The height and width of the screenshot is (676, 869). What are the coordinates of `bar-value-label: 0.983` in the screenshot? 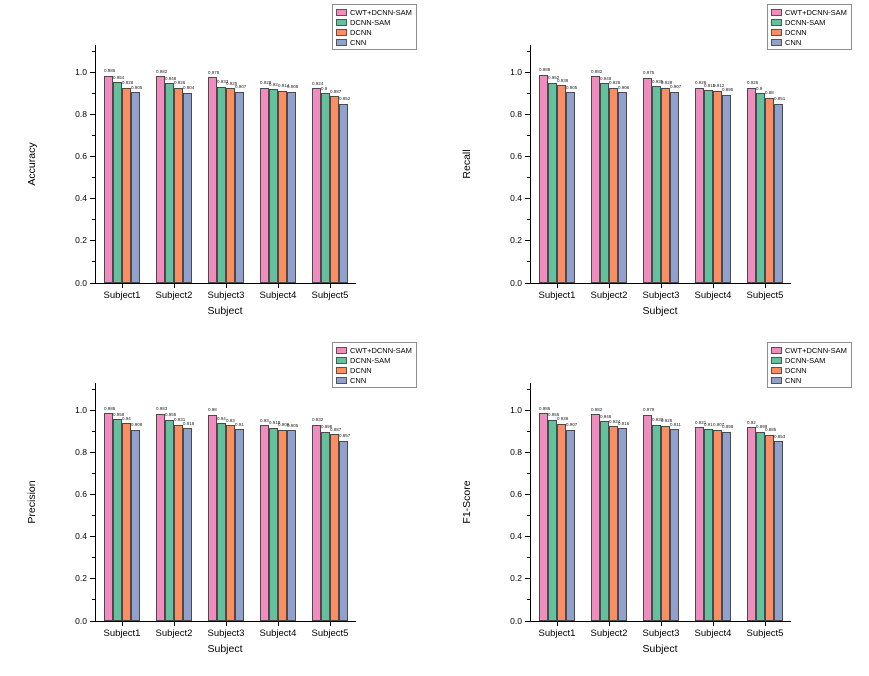 It's located at (161, 410).